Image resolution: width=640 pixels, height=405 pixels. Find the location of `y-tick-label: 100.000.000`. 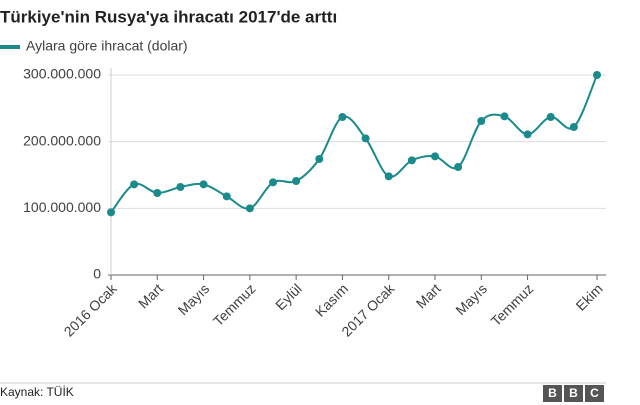

y-tick-label: 100.000.000 is located at coordinates (62, 207).